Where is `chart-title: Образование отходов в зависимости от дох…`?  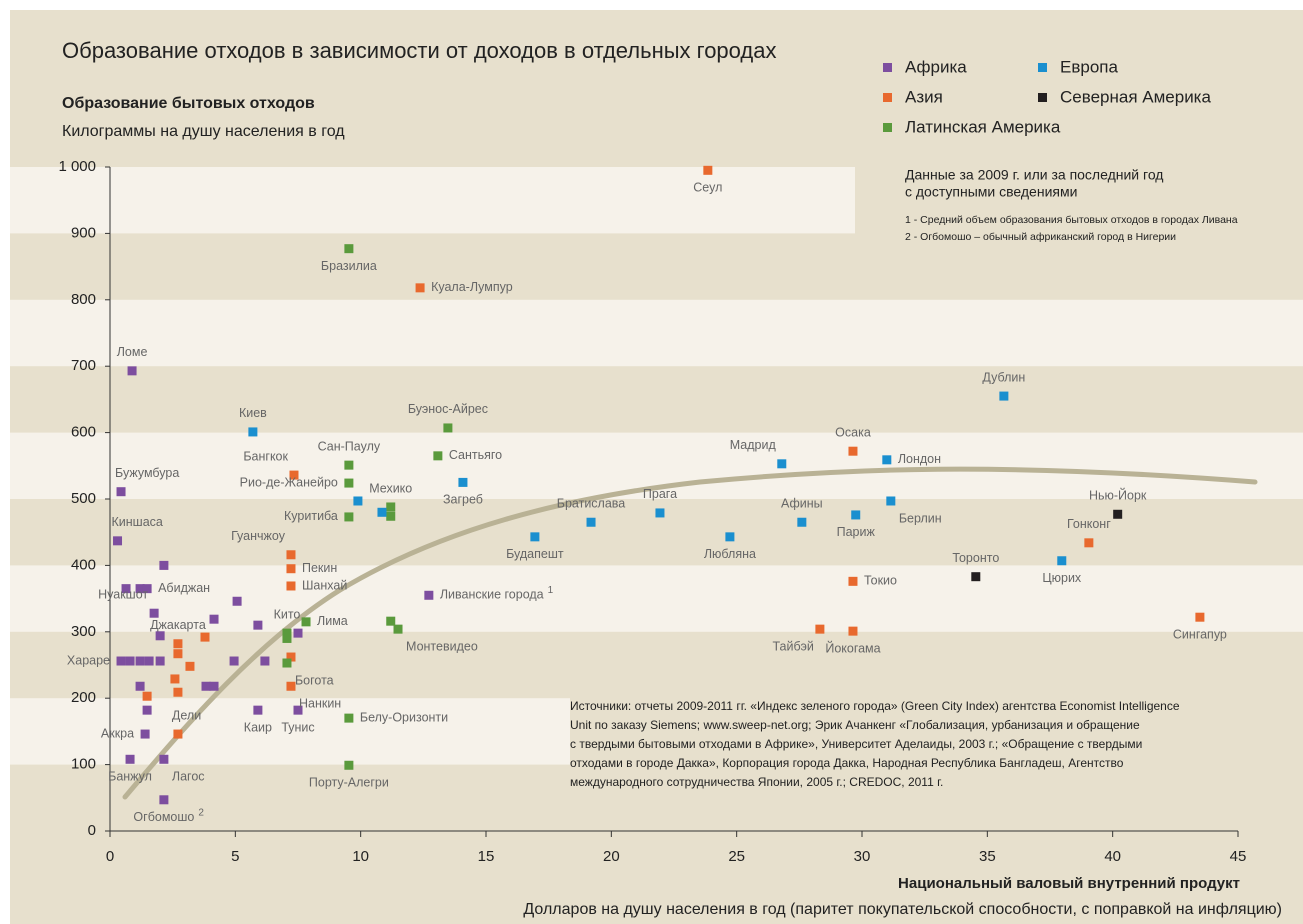
chart-title: Образование отходов в зависимости от дох… is located at coordinates (419, 50).